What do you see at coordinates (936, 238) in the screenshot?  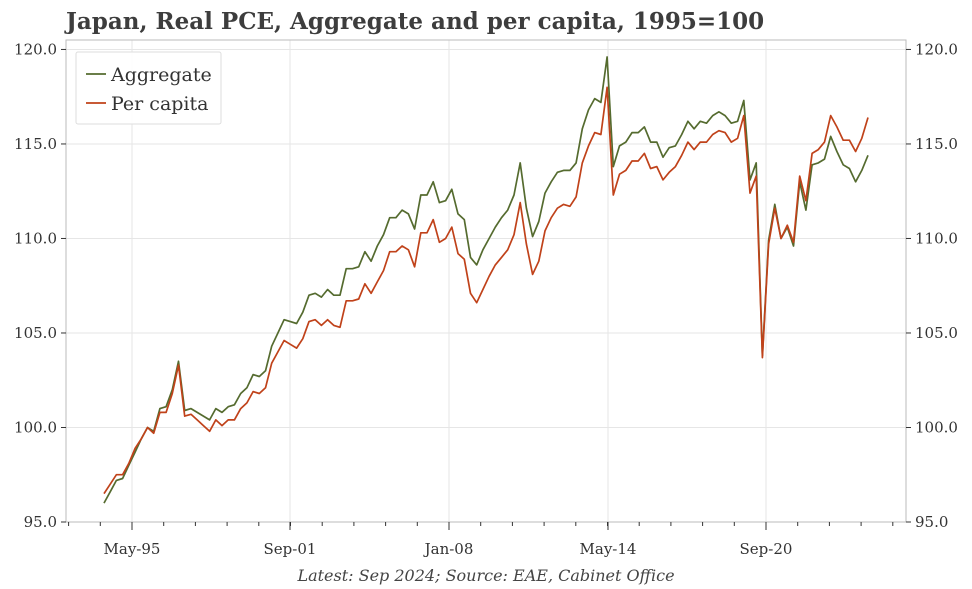 I see `y-tick-label-right: 110.0` at bounding box center [936, 238].